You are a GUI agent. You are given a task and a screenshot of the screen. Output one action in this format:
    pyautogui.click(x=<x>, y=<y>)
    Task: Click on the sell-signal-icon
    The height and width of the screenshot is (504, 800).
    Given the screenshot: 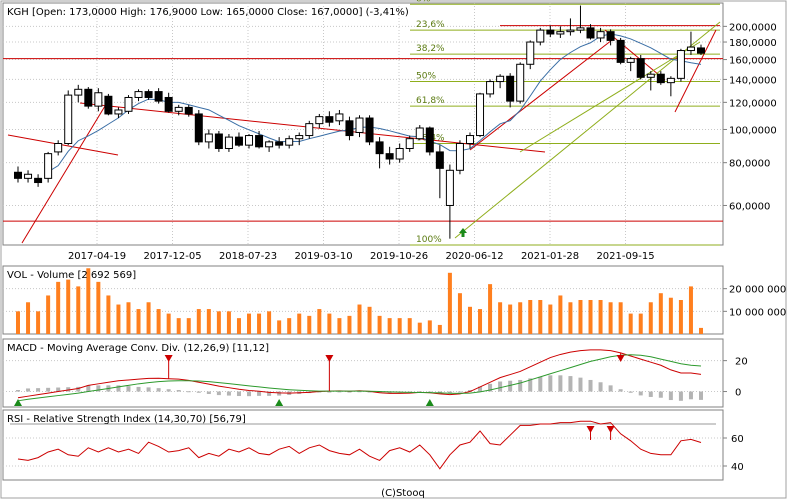 What is the action you would take?
    pyautogui.click(x=168, y=358)
    